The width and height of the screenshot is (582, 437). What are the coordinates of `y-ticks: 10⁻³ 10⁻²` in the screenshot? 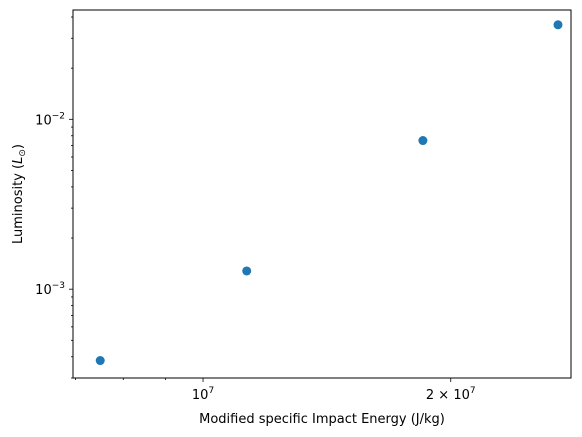 It's located at (54, 197).